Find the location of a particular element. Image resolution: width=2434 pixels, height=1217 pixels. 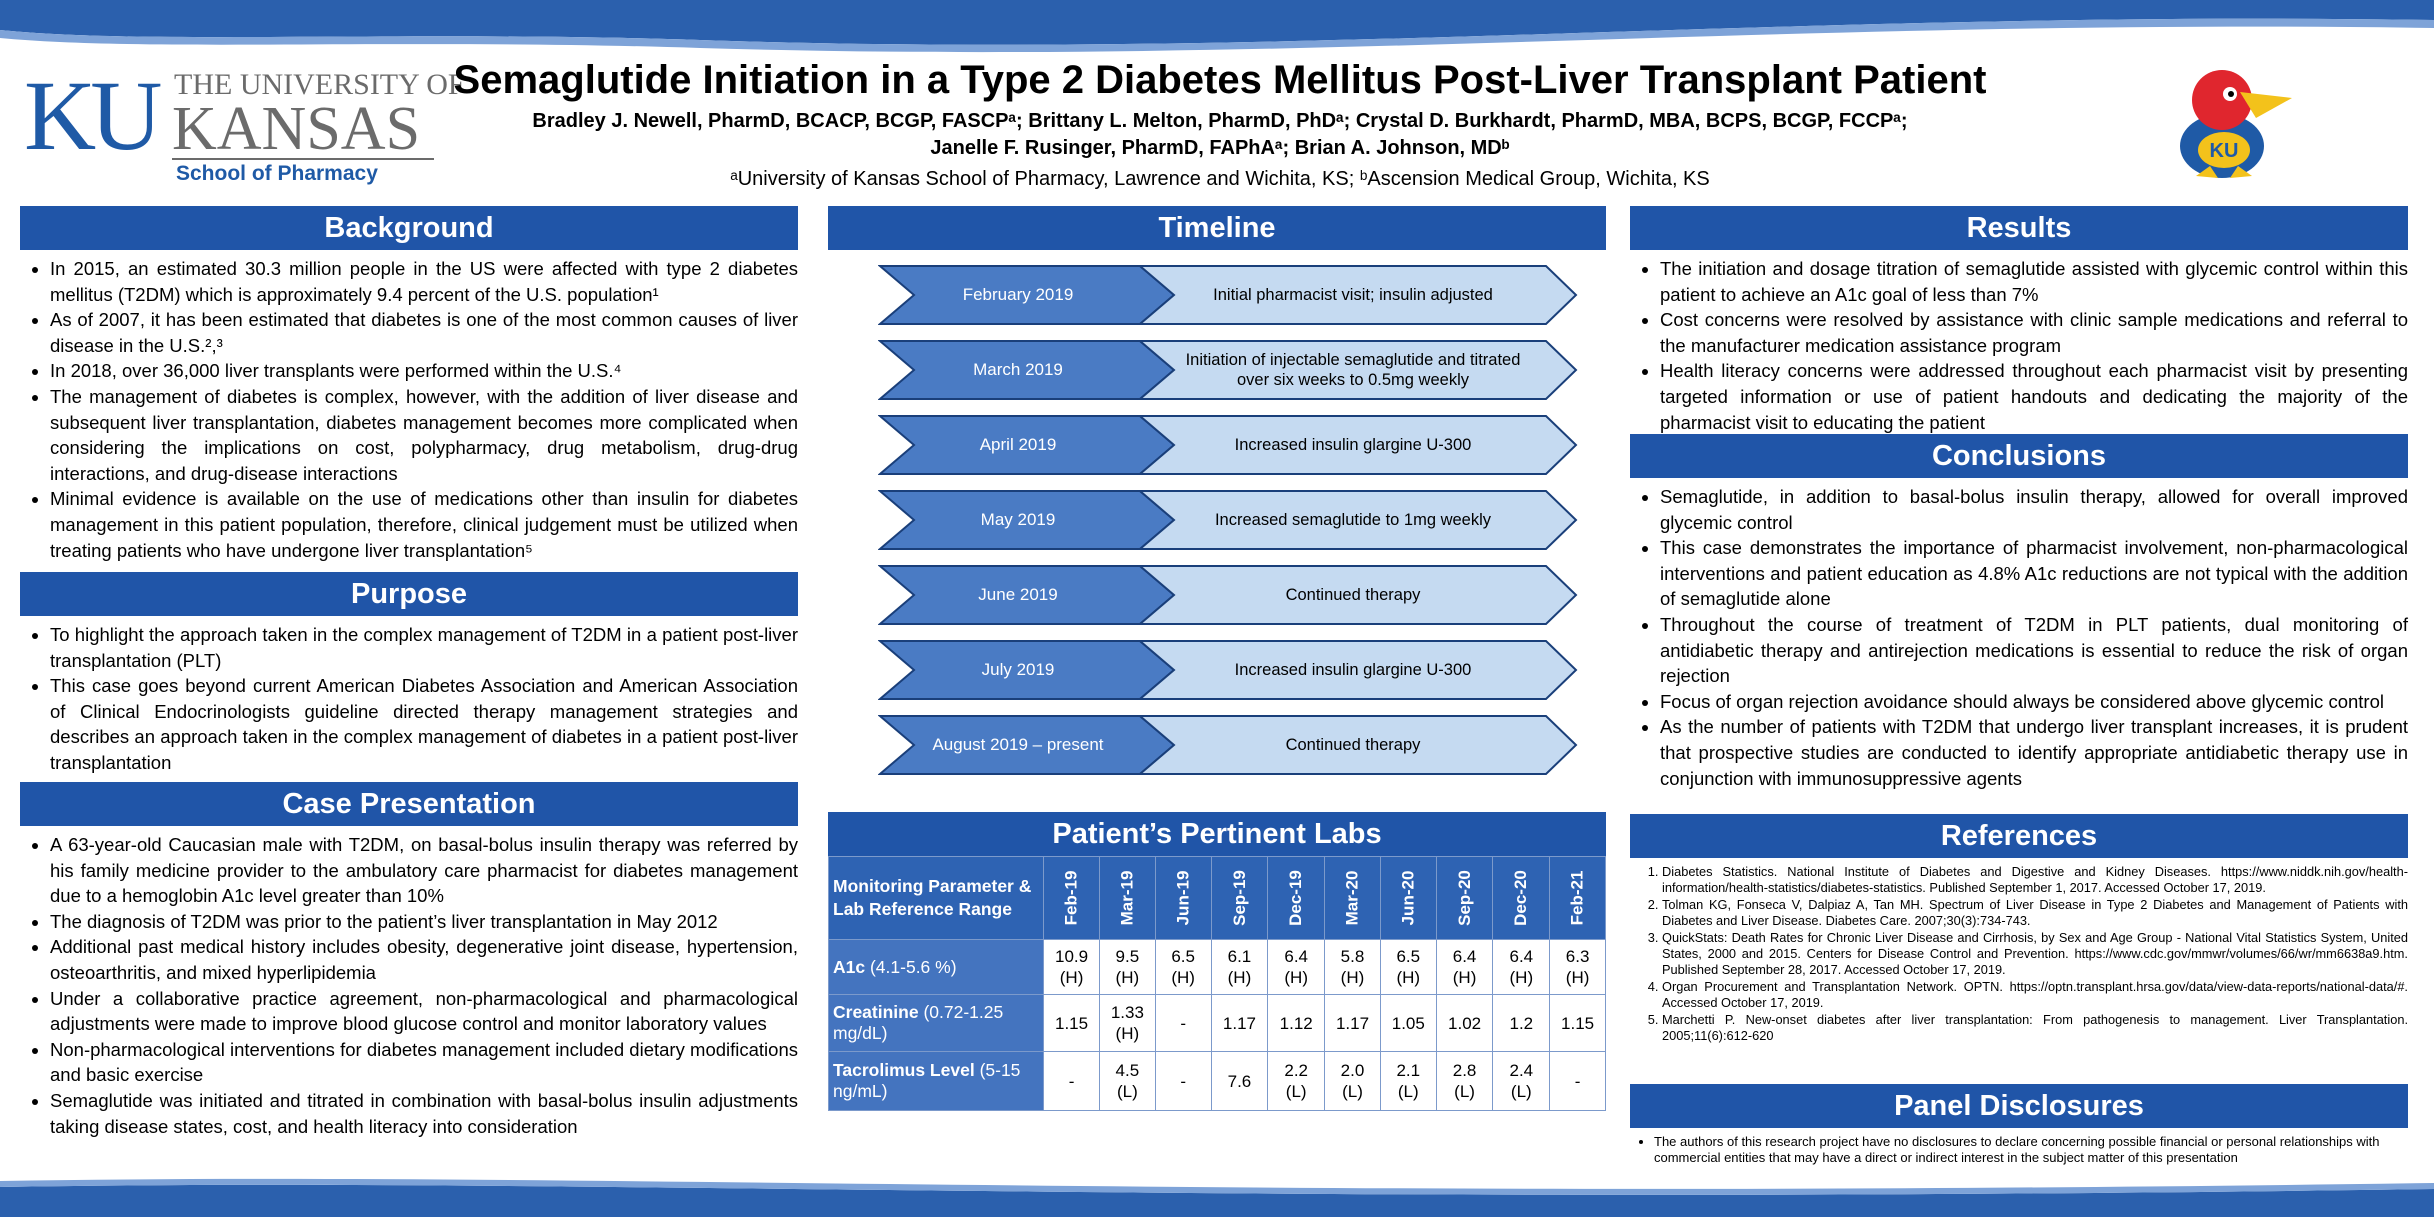

labs-flag: (L) is located at coordinates (1521, 1091).